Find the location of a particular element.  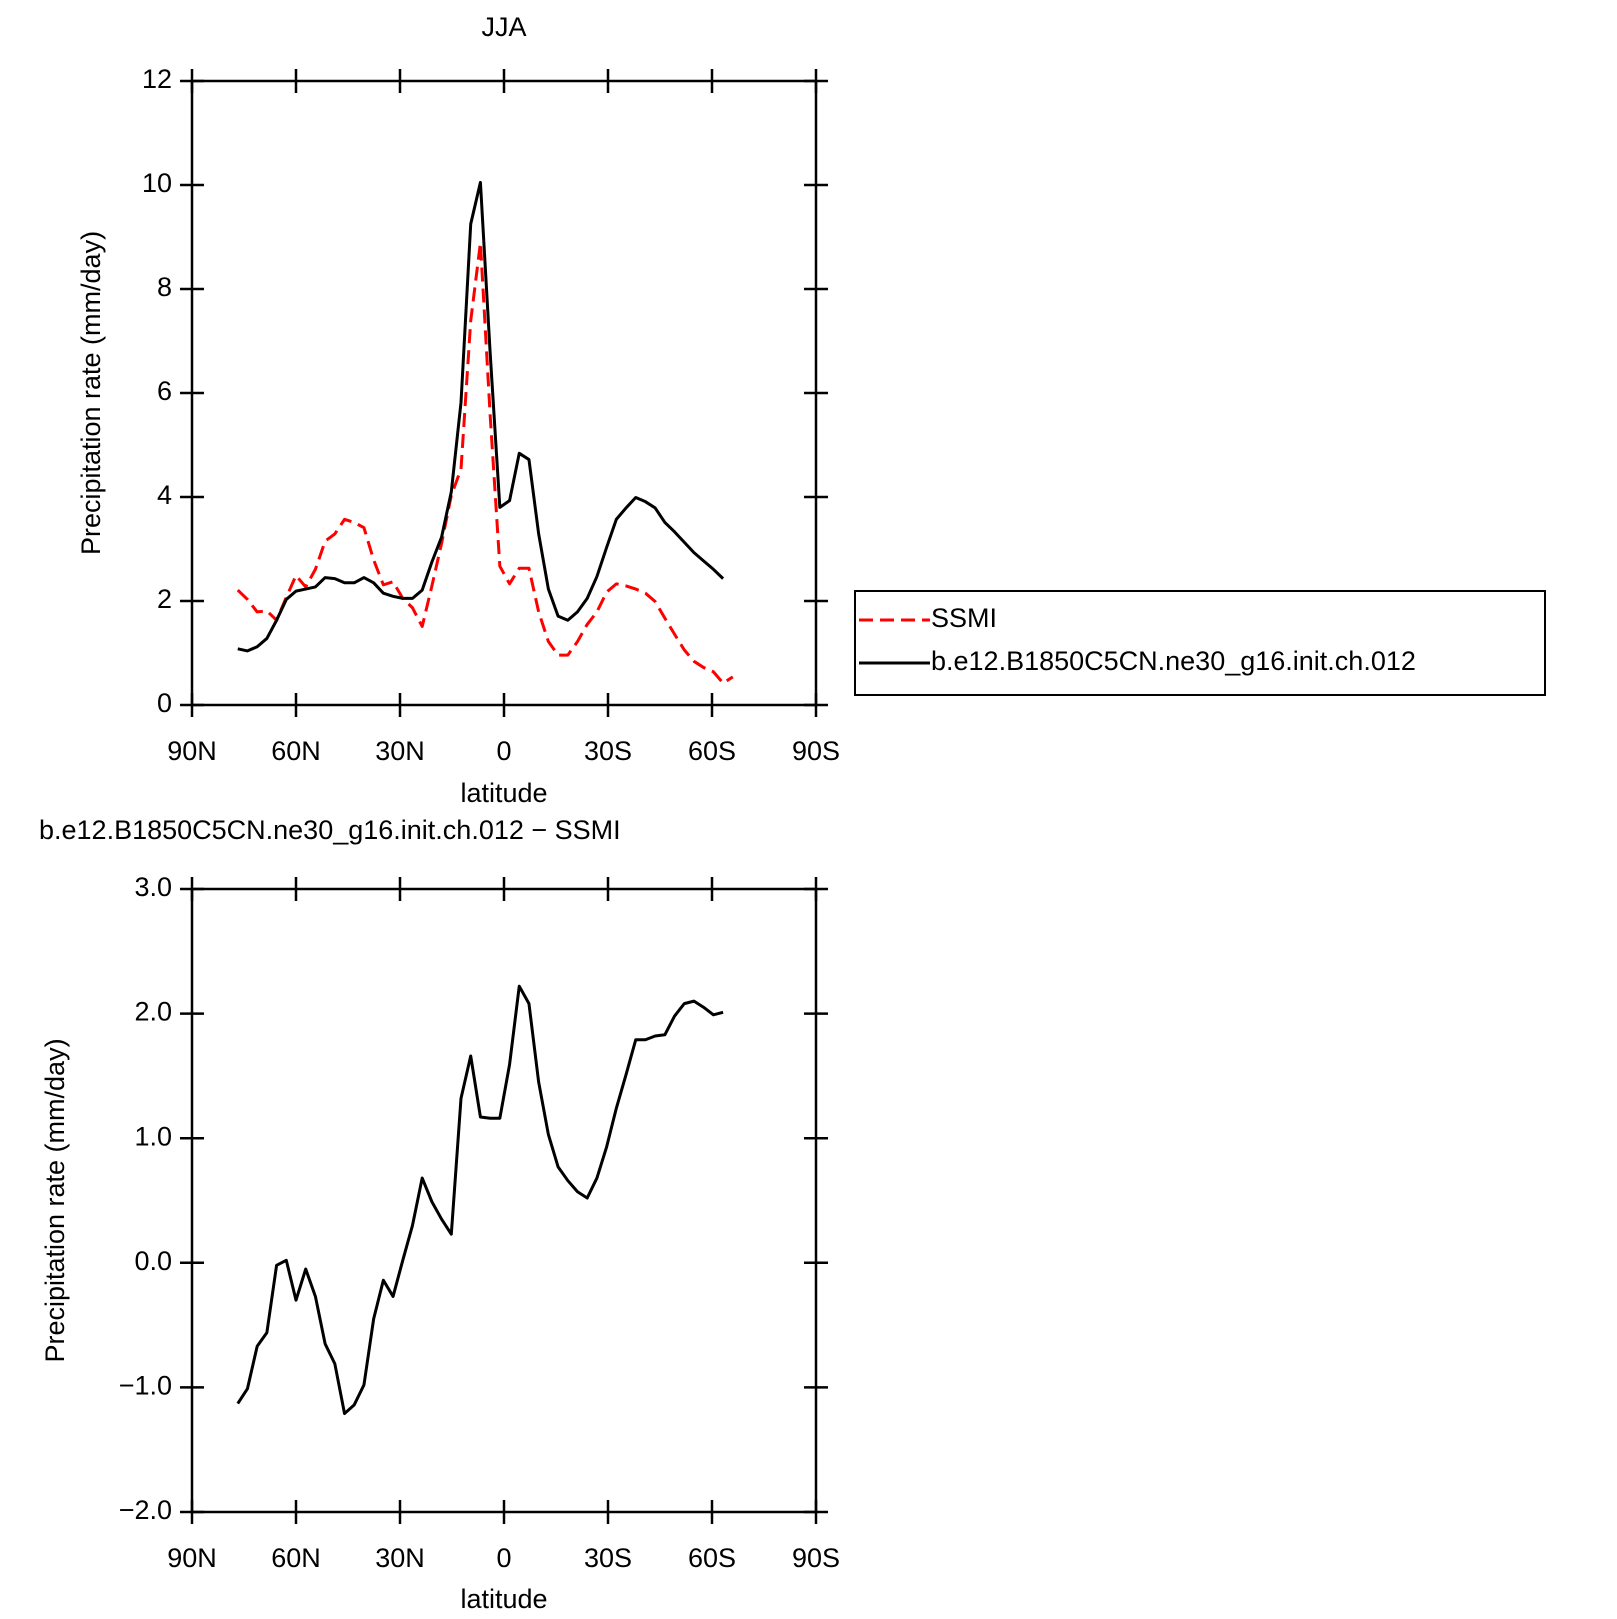

y-tick-label: 4 is located at coordinates (164, 495).